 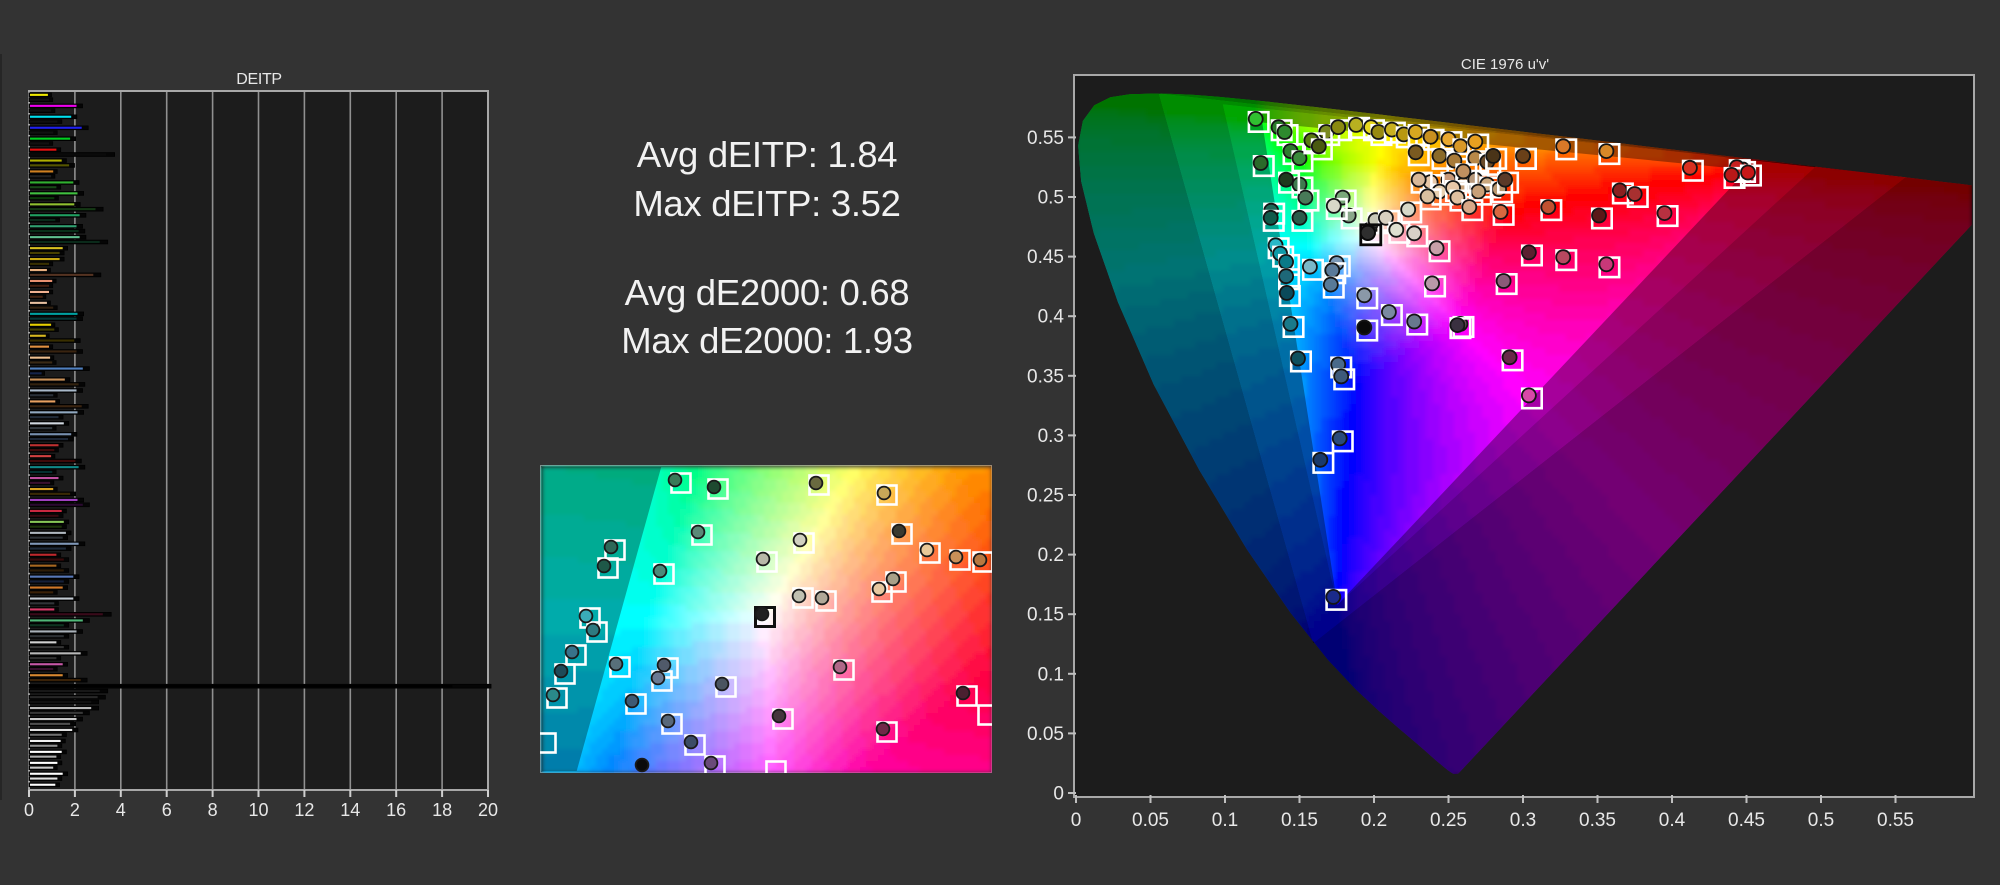 What do you see at coordinates (488, 810) in the screenshot?
I see `svg-text: 20` at bounding box center [488, 810].